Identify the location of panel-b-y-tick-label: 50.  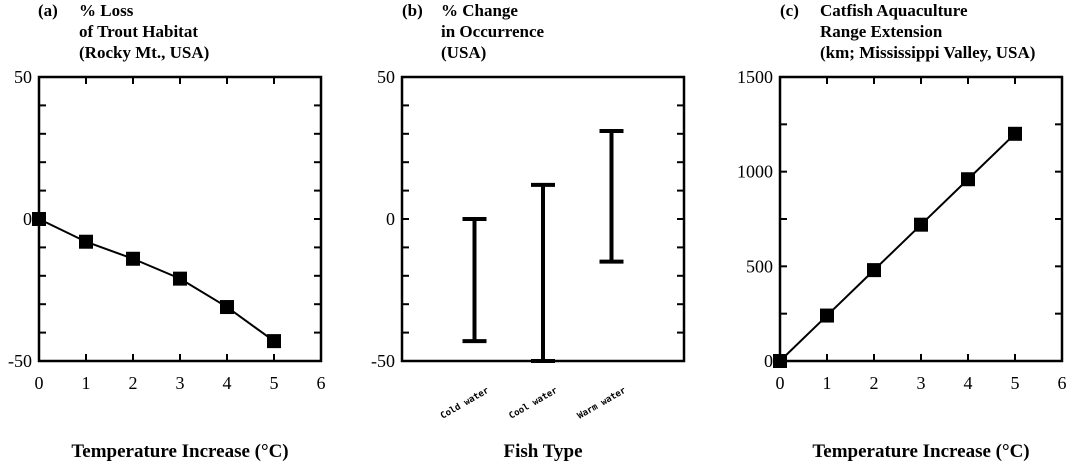
(386, 77).